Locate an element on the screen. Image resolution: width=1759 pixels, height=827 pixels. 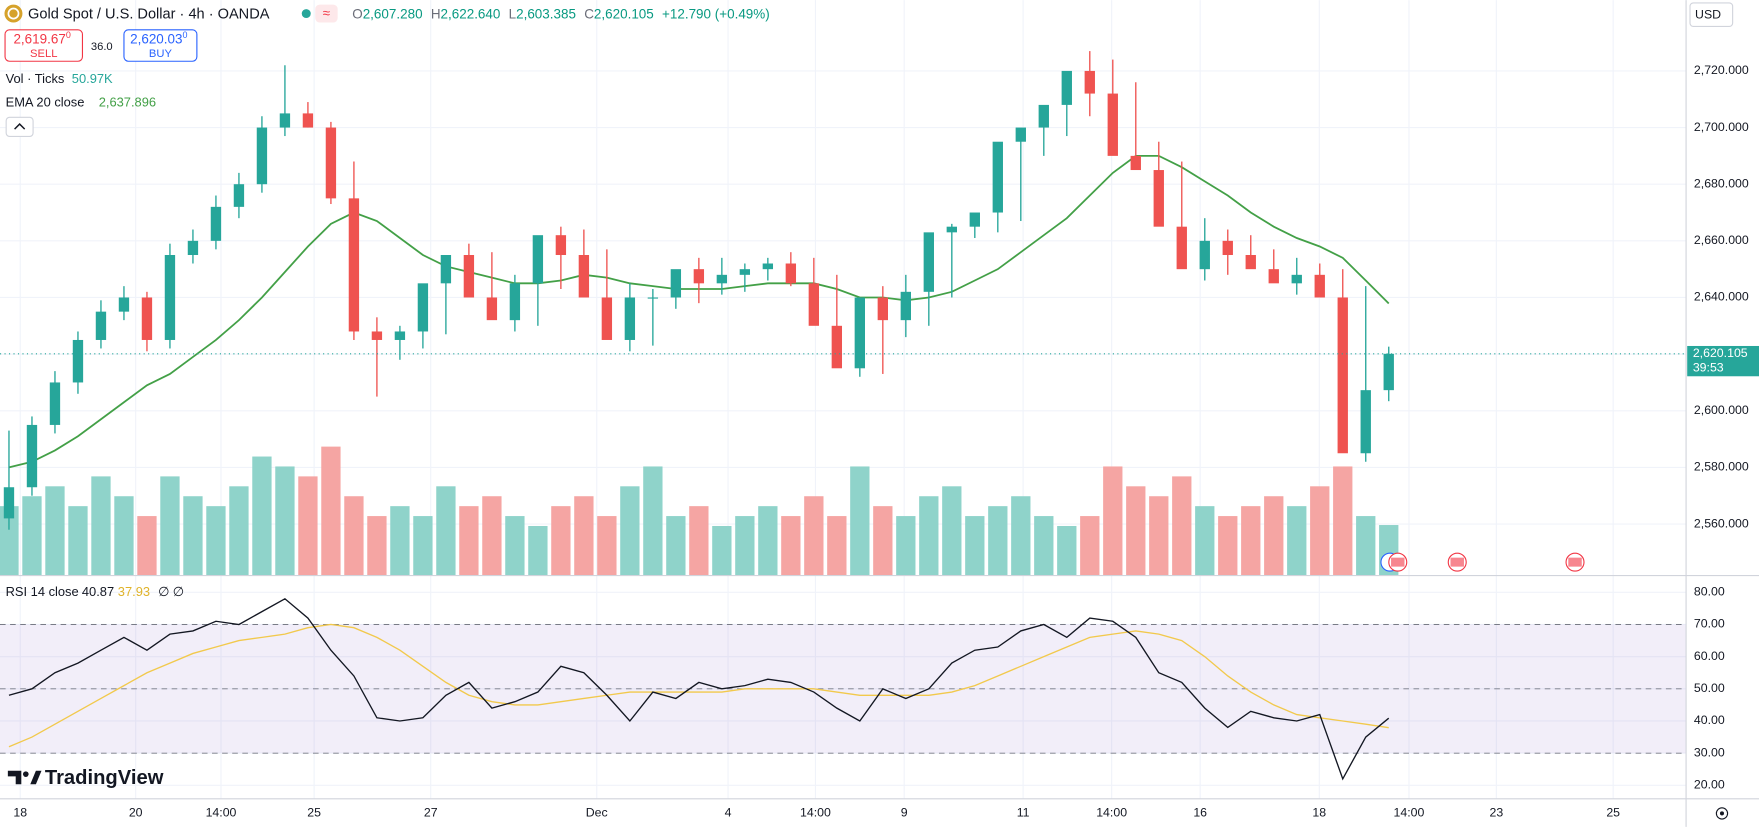
last-price-tag is located at coordinates (1723, 361).